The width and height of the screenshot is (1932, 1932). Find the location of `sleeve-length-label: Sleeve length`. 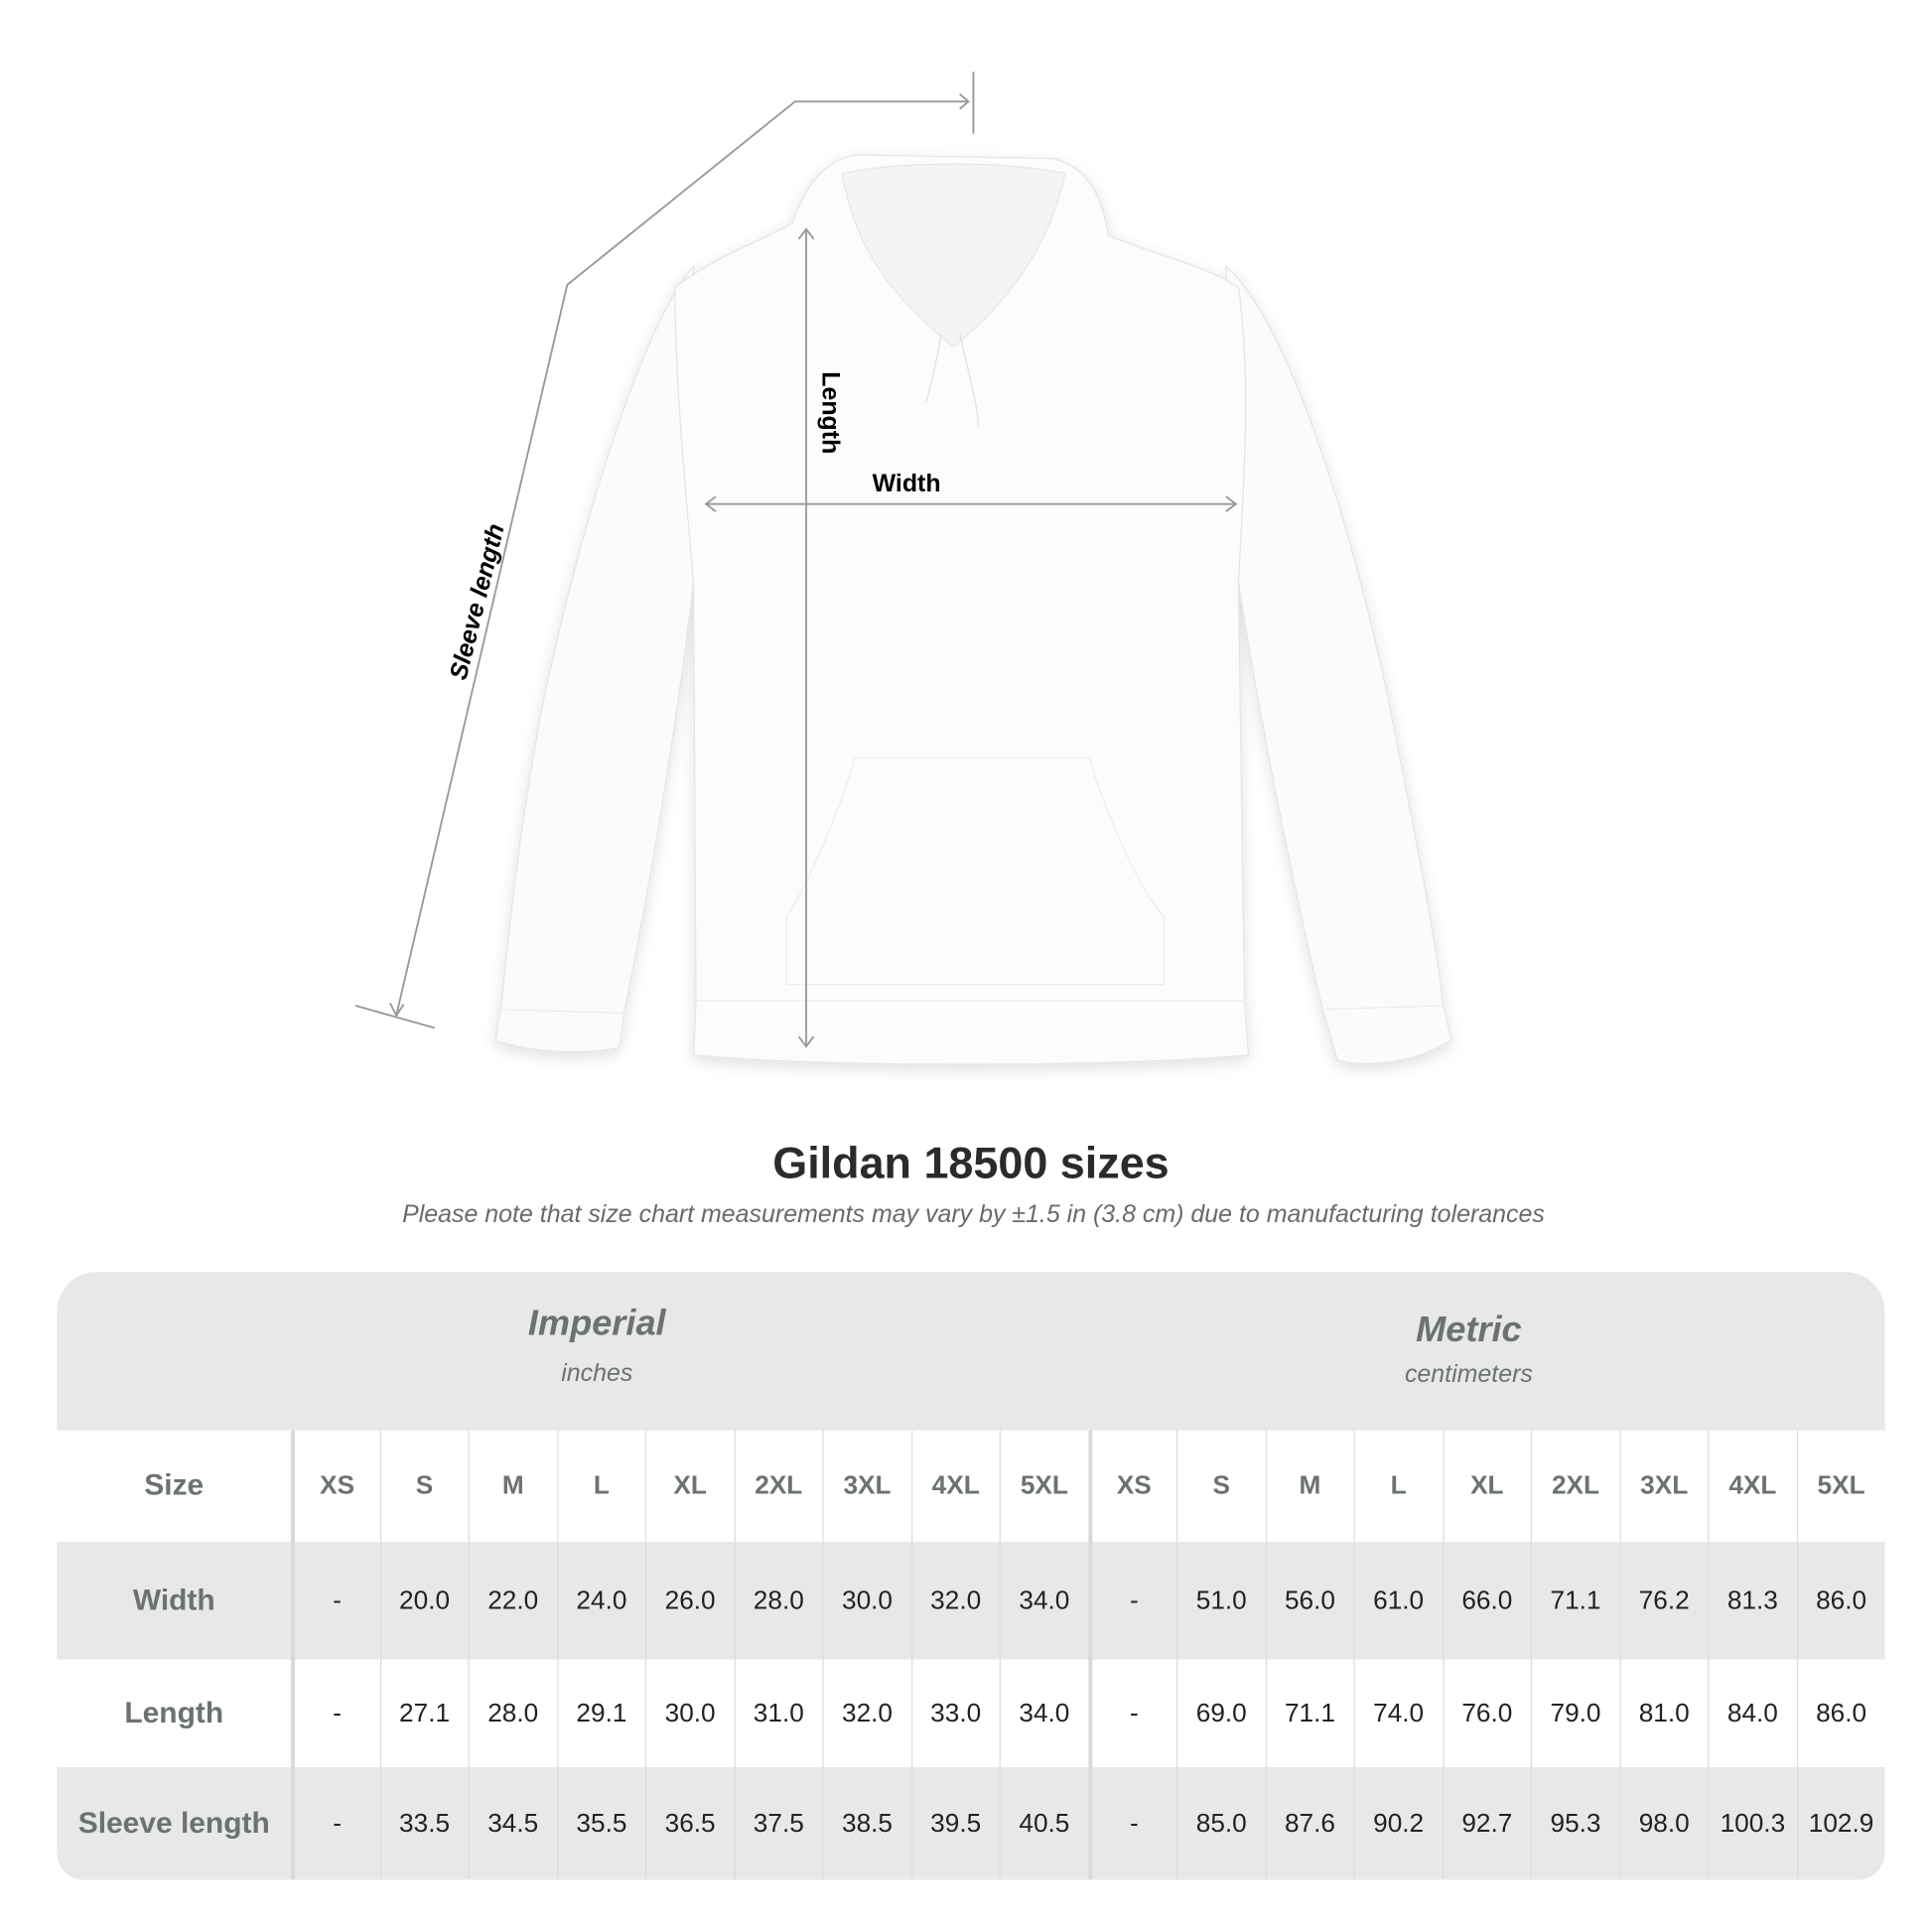

sleeve-length-label: Sleeve length is located at coordinates (478, 602).